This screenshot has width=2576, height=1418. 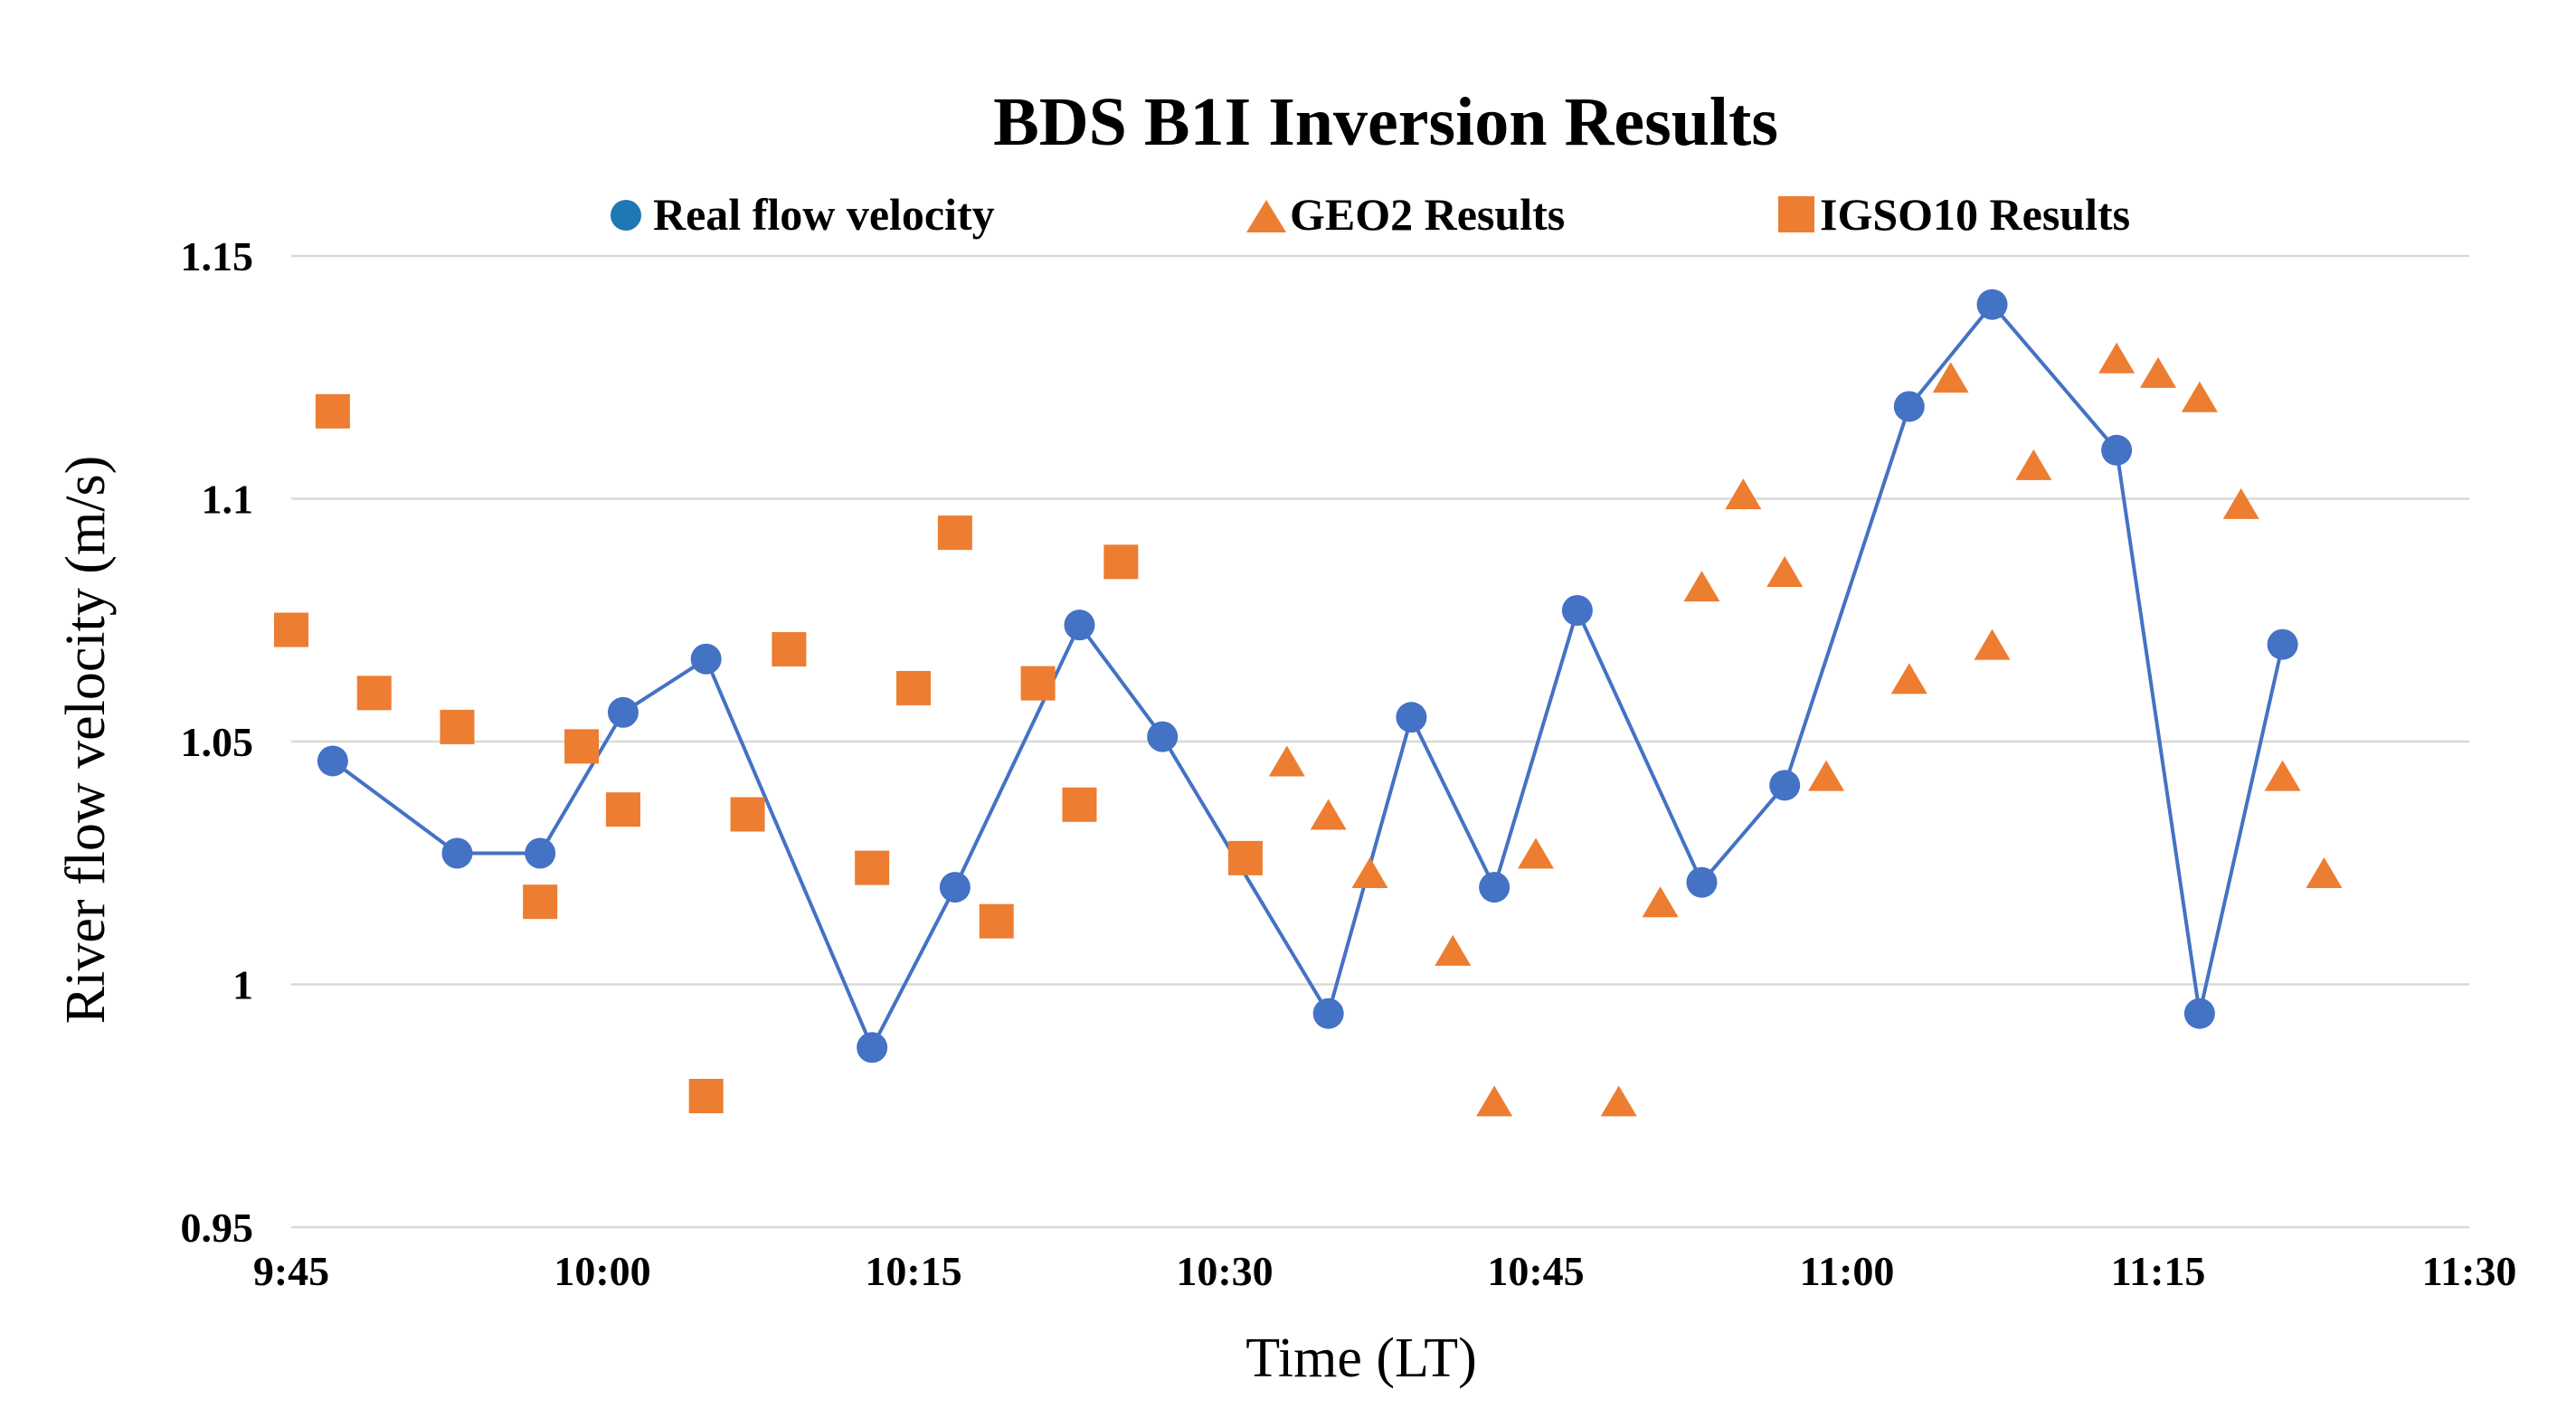 What do you see at coordinates (243, 985) in the screenshot?
I see `y-tick-label: 1` at bounding box center [243, 985].